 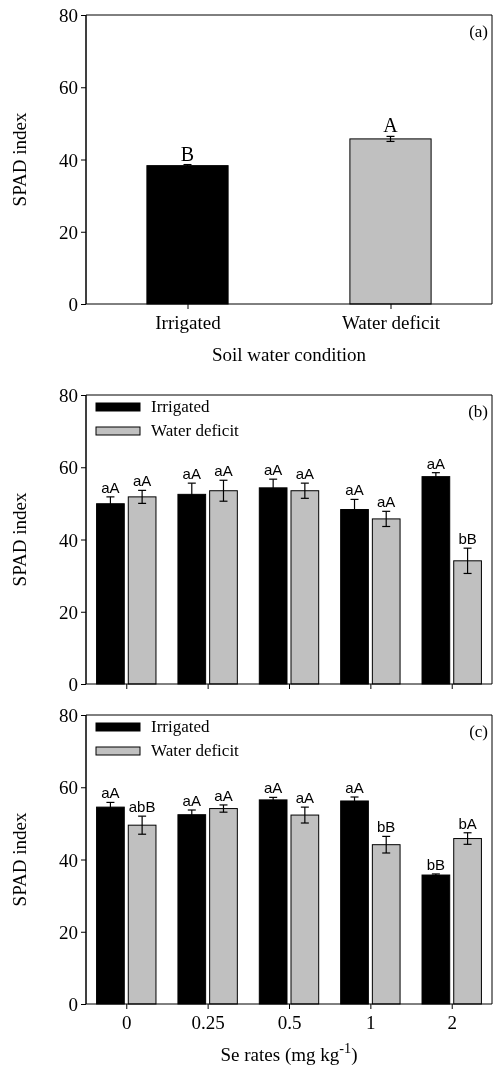 What do you see at coordinates (478, 31) in the screenshot?
I see `annotation: (a)` at bounding box center [478, 31].